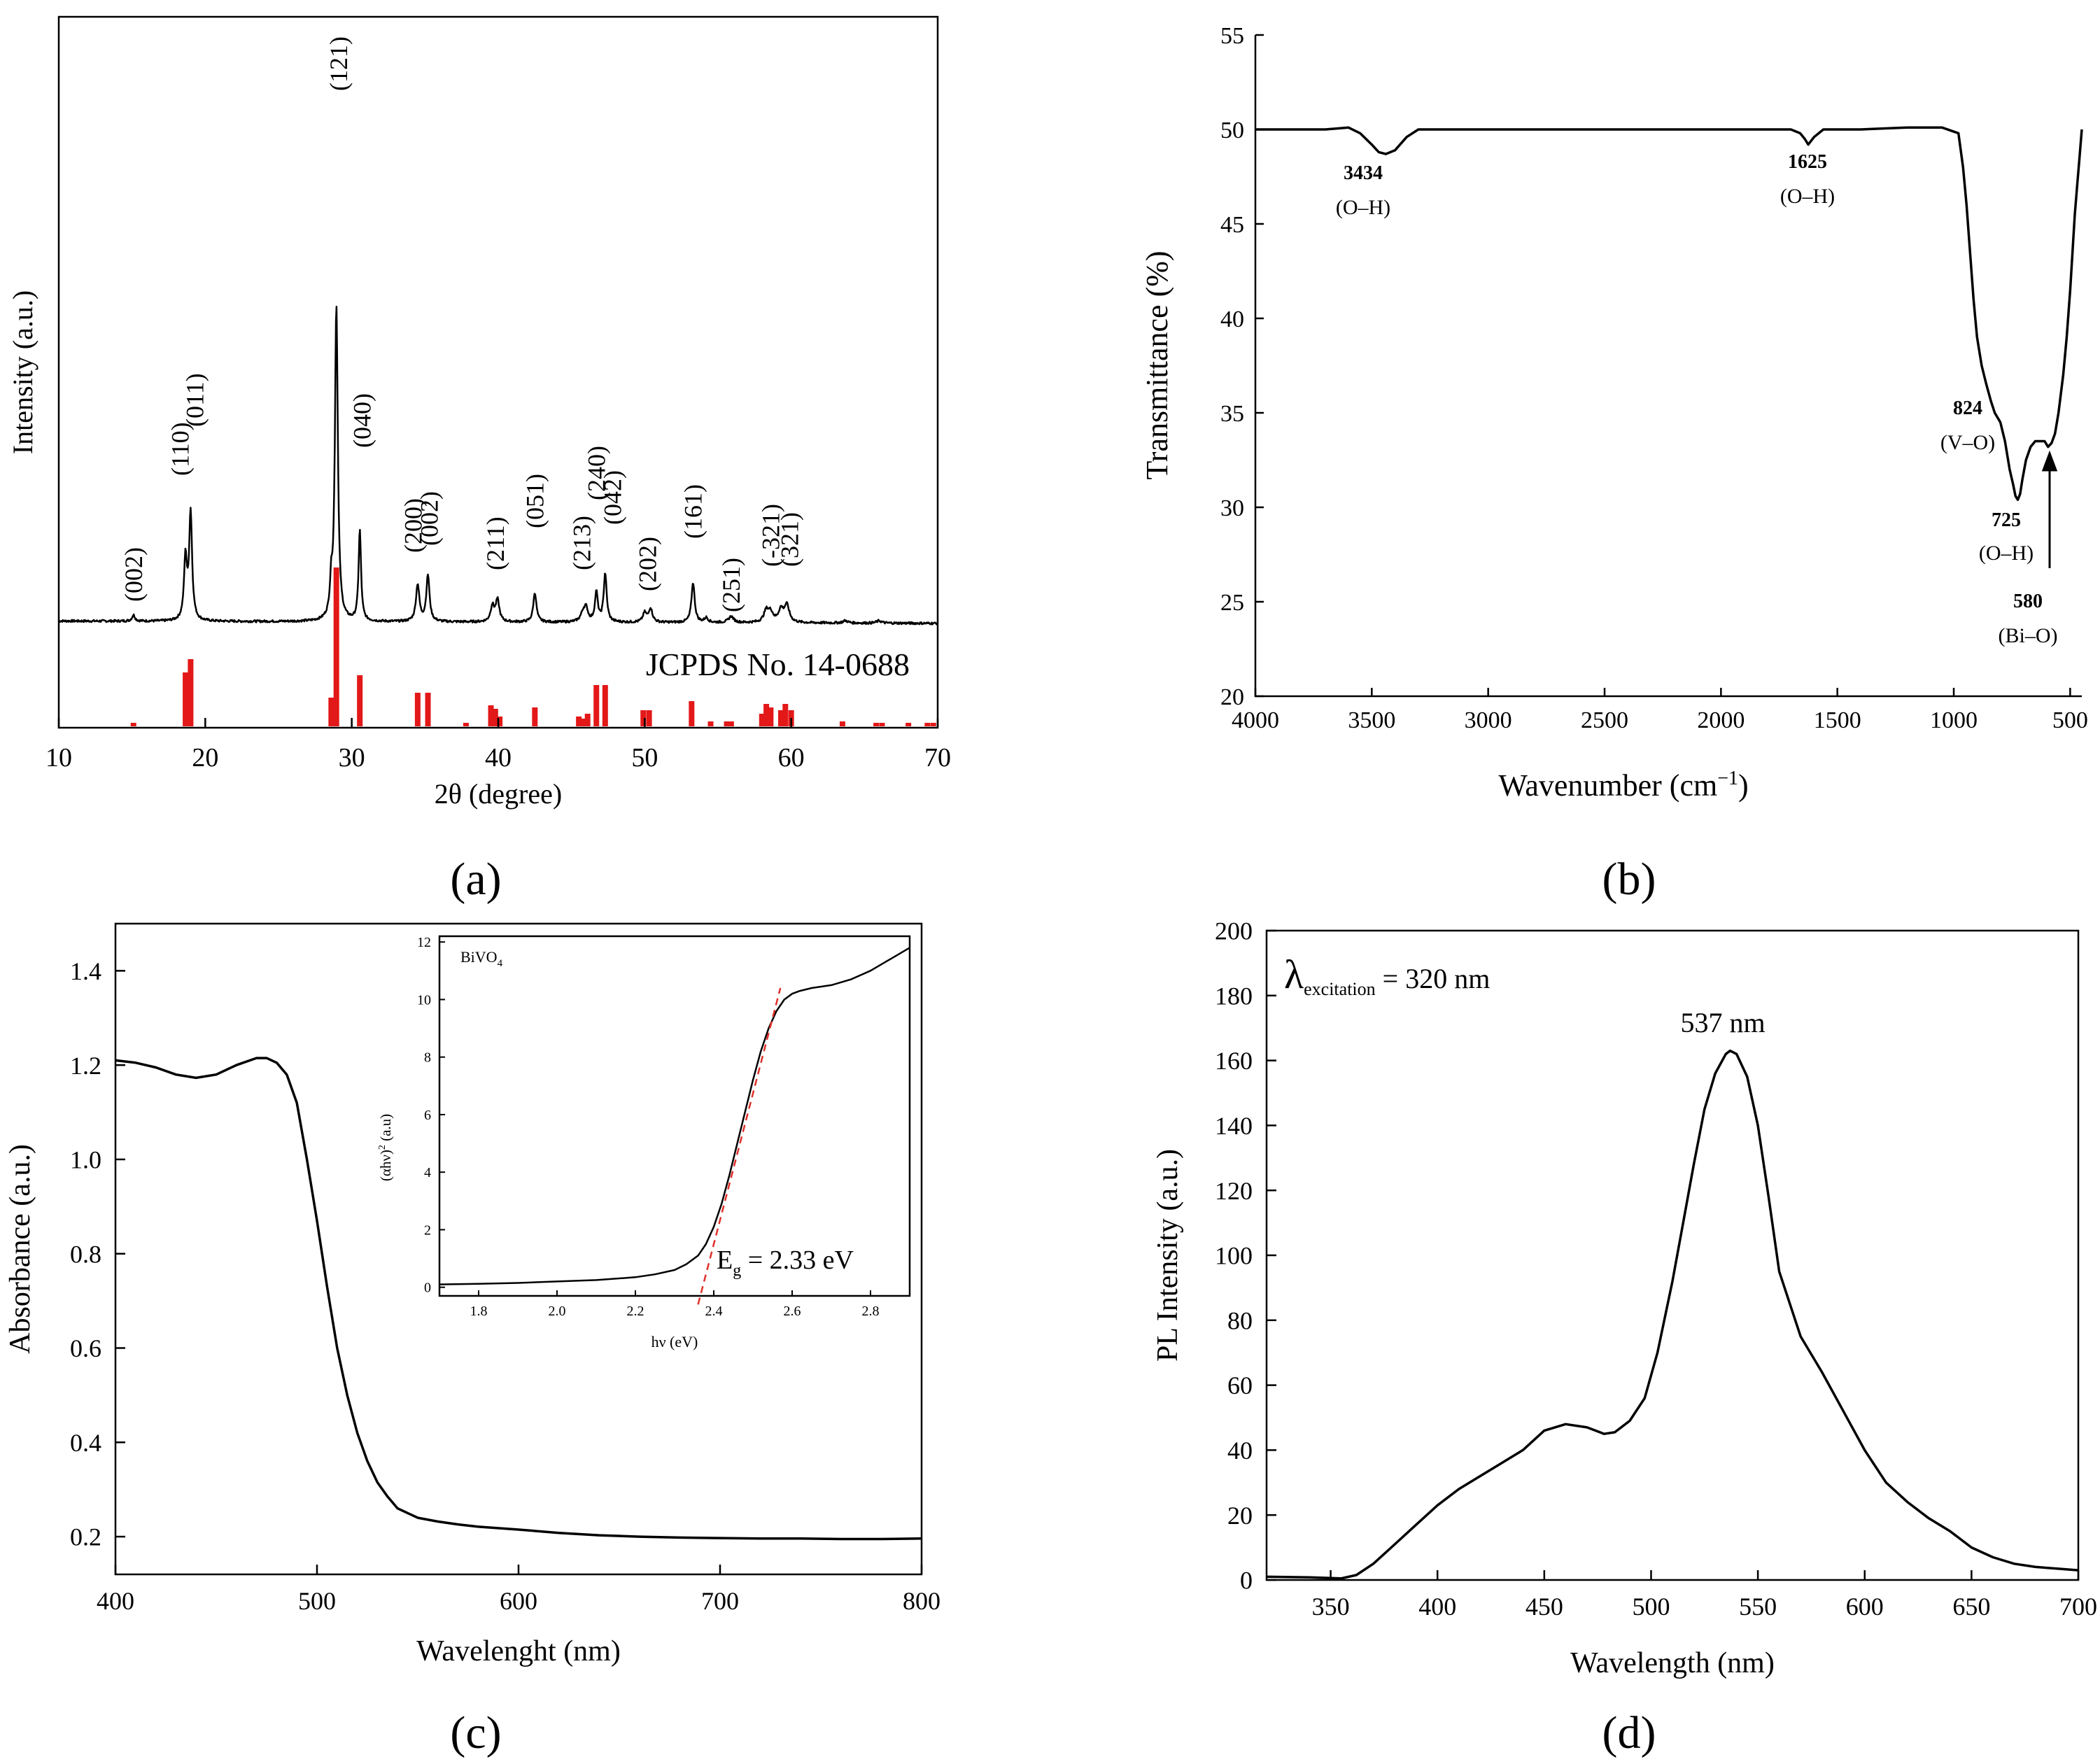 The height and width of the screenshot is (1764, 2100). What do you see at coordinates (479, 1311) in the screenshot?
I see `inset-x-tick-label: 1.8` at bounding box center [479, 1311].